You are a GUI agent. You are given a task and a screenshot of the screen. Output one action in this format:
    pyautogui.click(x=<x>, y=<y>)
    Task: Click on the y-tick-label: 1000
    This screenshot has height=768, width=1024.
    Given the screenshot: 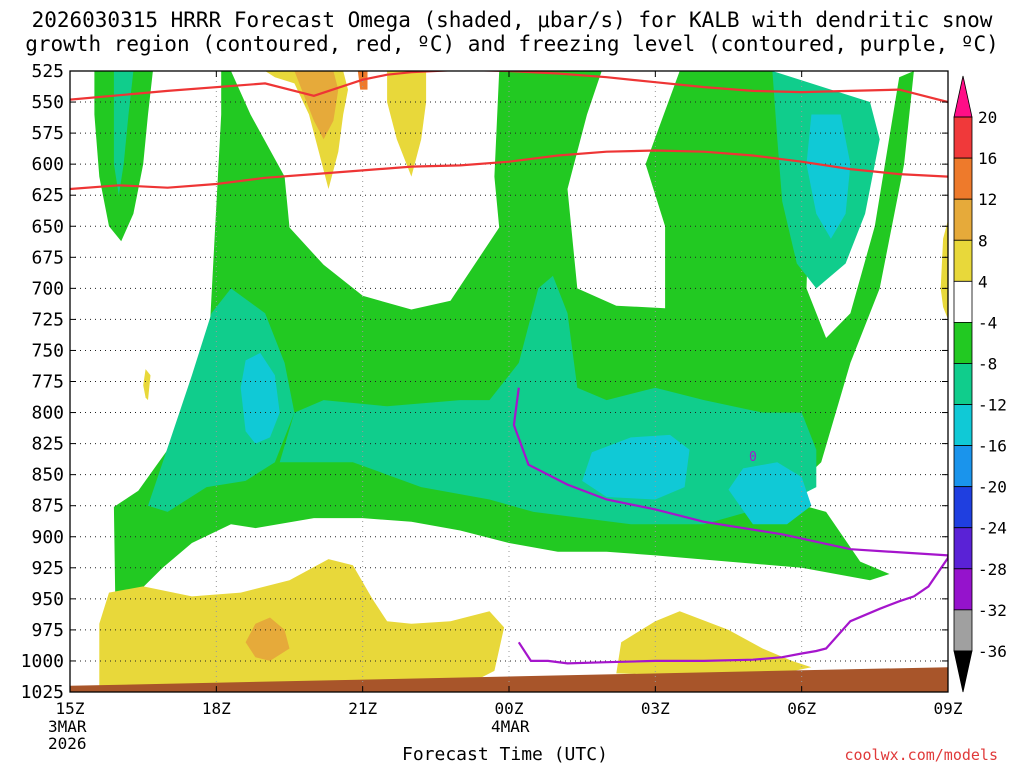 What is the action you would take?
    pyautogui.click(x=42, y=661)
    